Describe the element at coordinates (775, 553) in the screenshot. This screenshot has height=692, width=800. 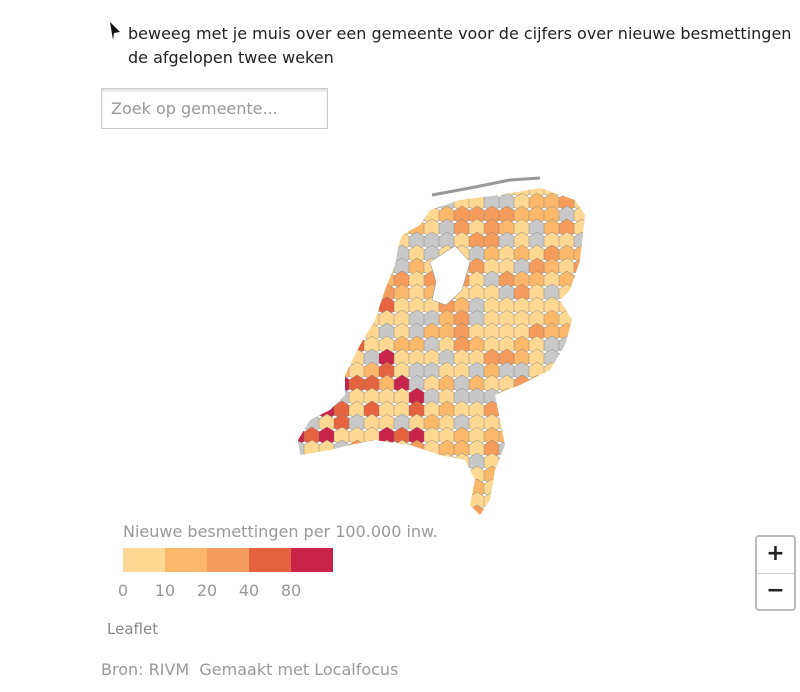
I see `zoom-in: +` at that location.